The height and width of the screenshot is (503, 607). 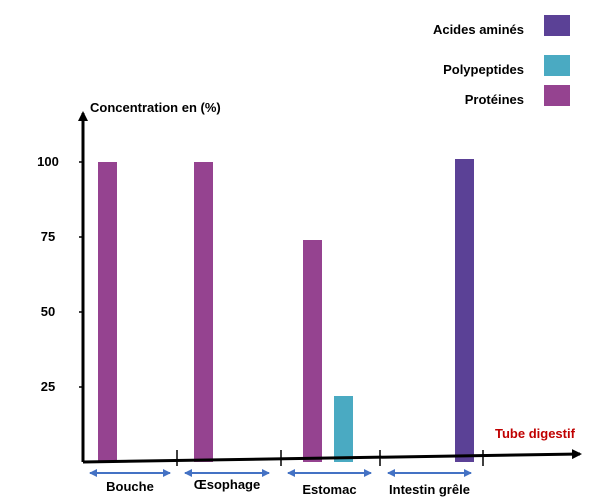 What do you see at coordinates (535, 433) in the screenshot?
I see `x-axis-label: Tube digestif` at bounding box center [535, 433].